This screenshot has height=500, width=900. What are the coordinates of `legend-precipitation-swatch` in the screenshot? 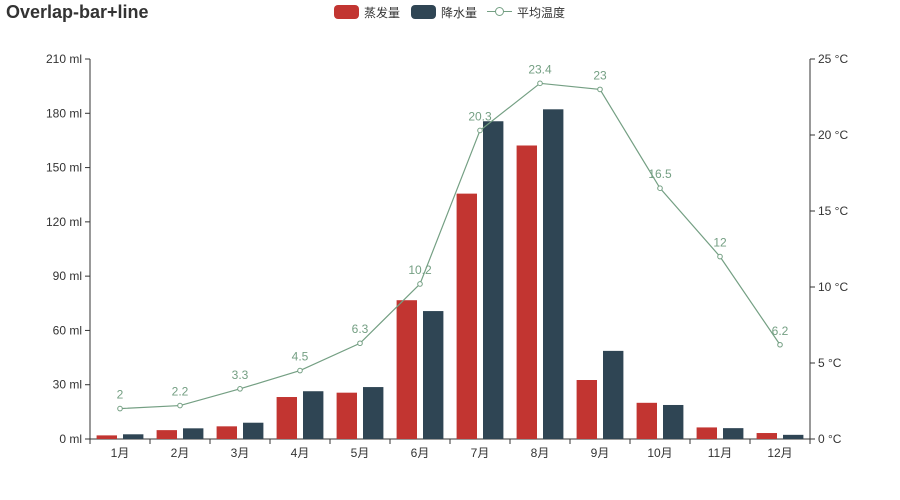 It's located at (423, 12).